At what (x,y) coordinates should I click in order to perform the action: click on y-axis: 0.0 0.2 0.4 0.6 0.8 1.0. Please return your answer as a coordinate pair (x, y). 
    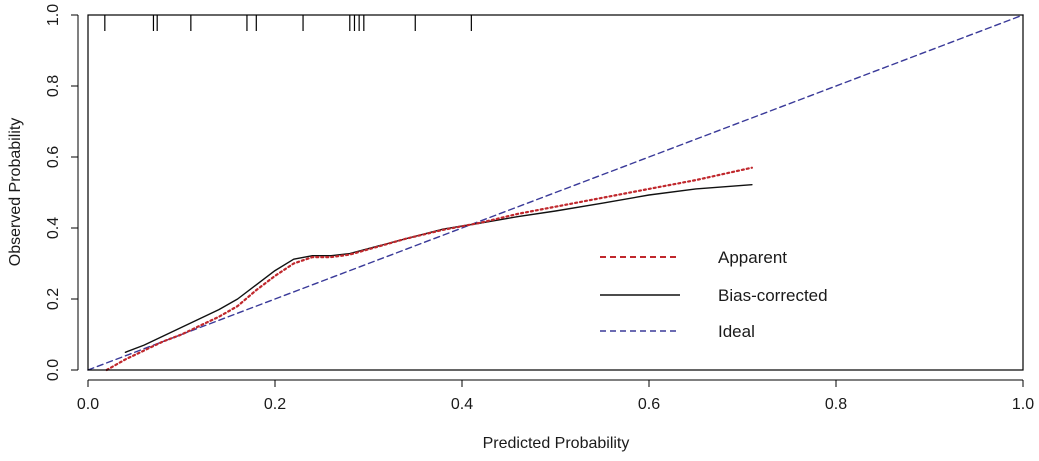
    Looking at the image, I should click on (62, 192).